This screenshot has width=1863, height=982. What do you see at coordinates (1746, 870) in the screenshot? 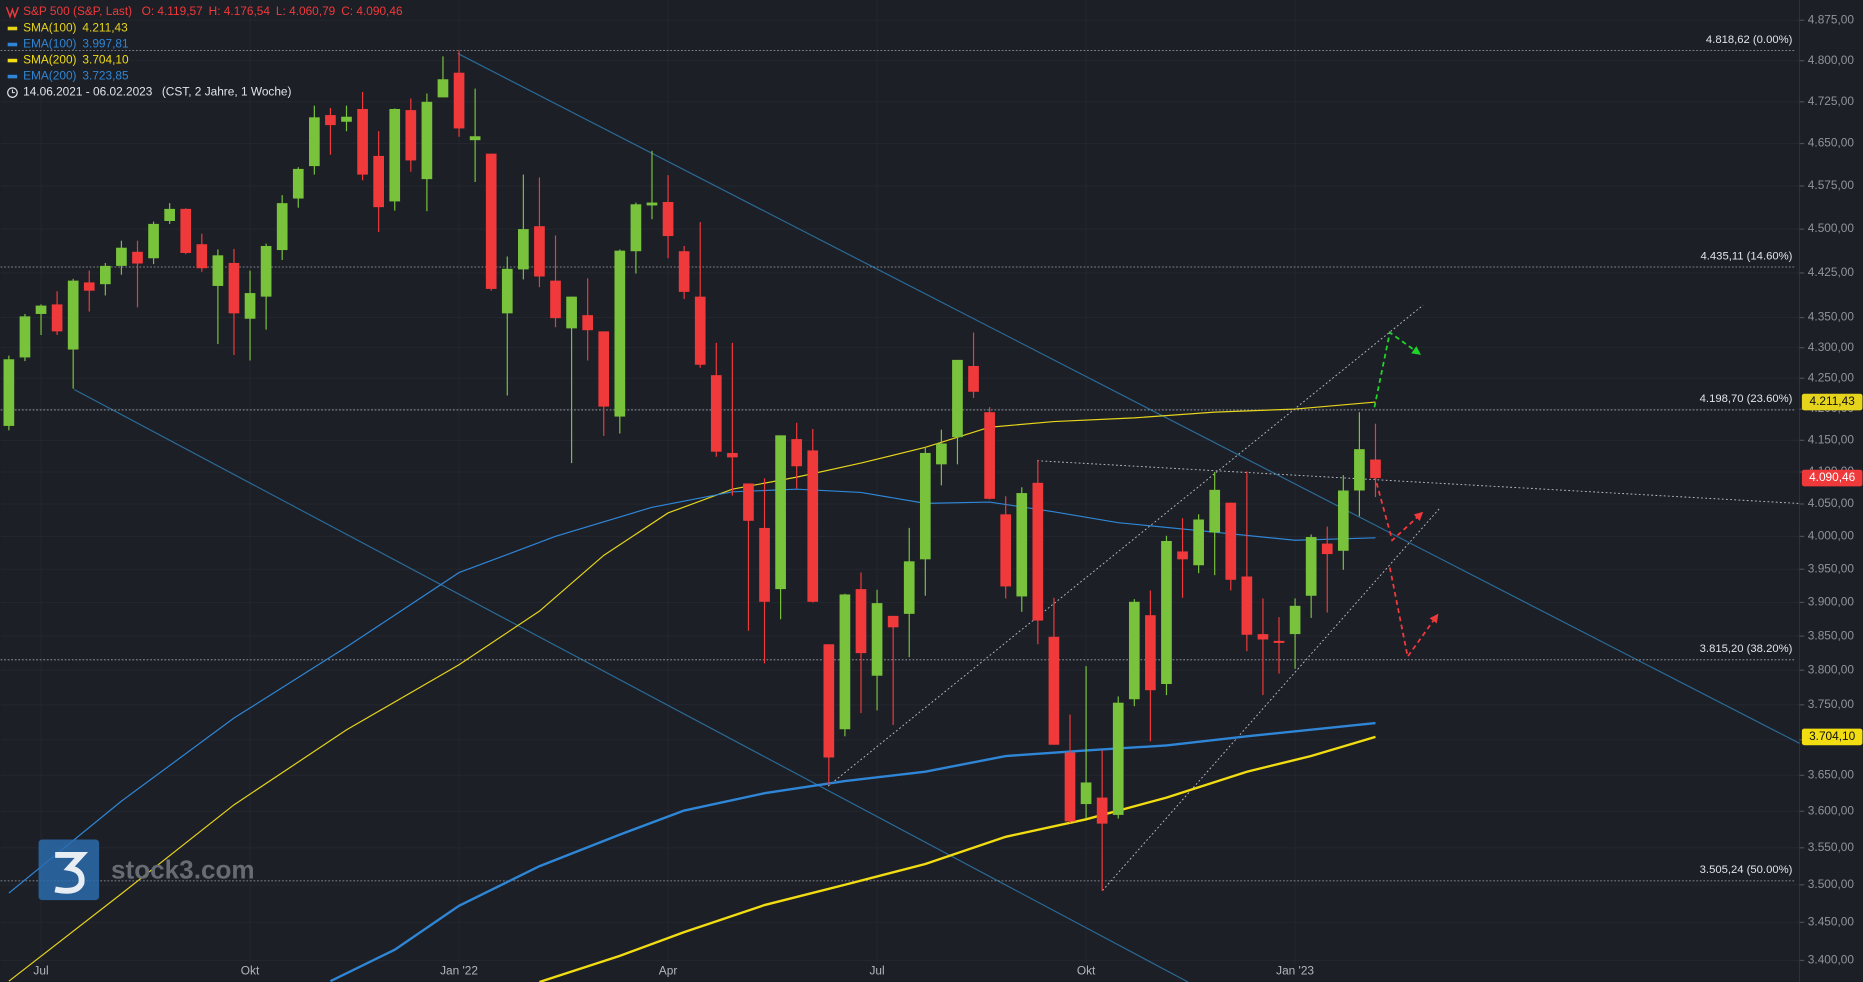
I see `fib-label: 3.505,24 (50.00%)` at bounding box center [1746, 870].